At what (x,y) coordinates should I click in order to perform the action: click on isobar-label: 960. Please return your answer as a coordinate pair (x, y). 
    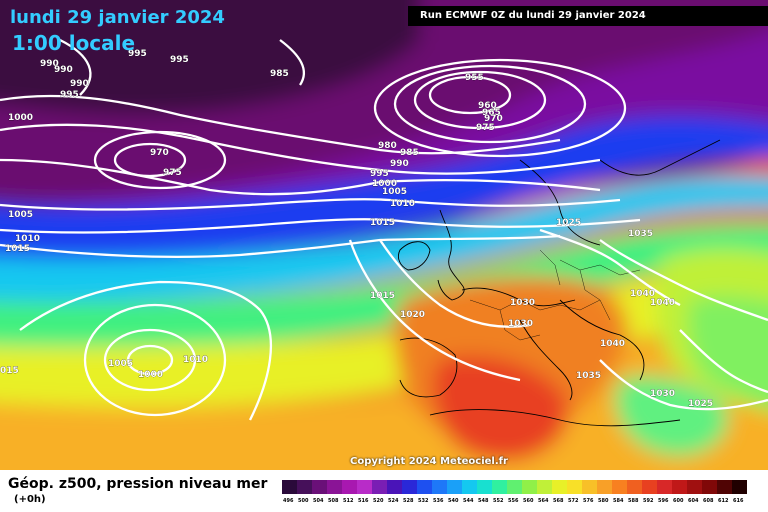
    Looking at the image, I should click on (487, 106).